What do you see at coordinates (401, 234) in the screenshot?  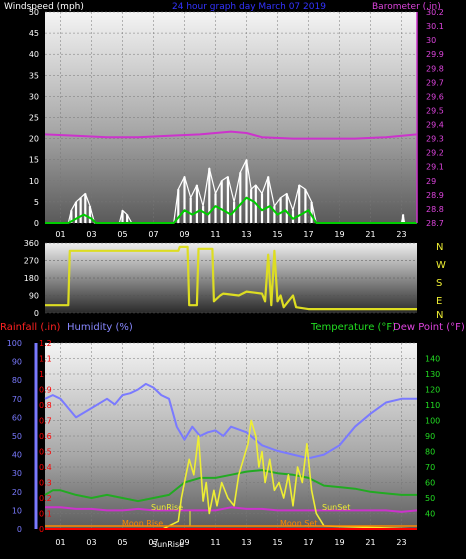 I see `wind-x-tick-label: 23` at bounding box center [401, 234].